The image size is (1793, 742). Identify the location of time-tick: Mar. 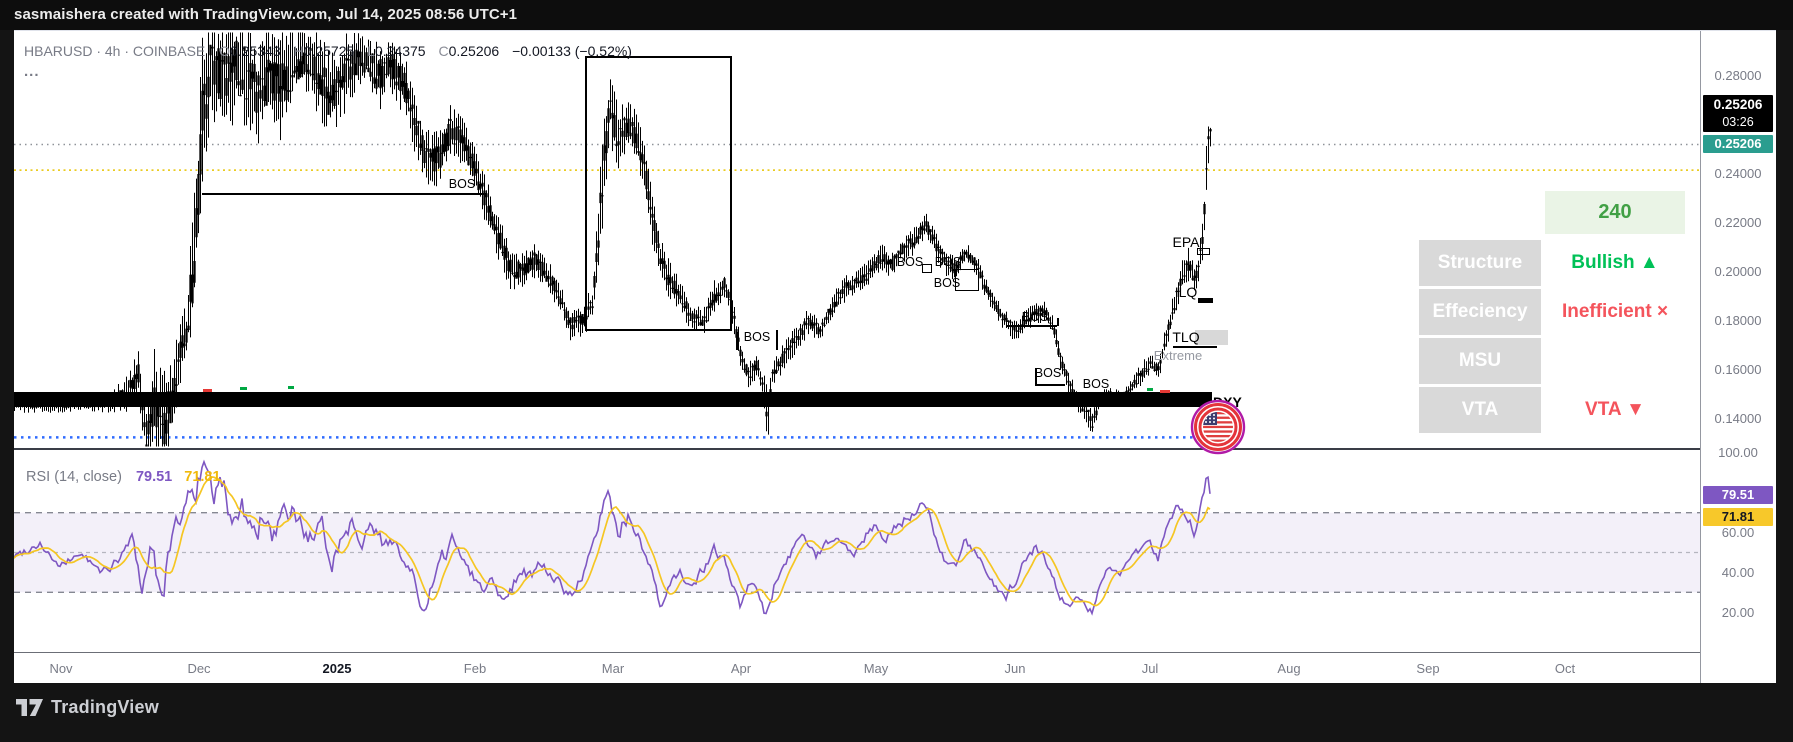
(613, 668).